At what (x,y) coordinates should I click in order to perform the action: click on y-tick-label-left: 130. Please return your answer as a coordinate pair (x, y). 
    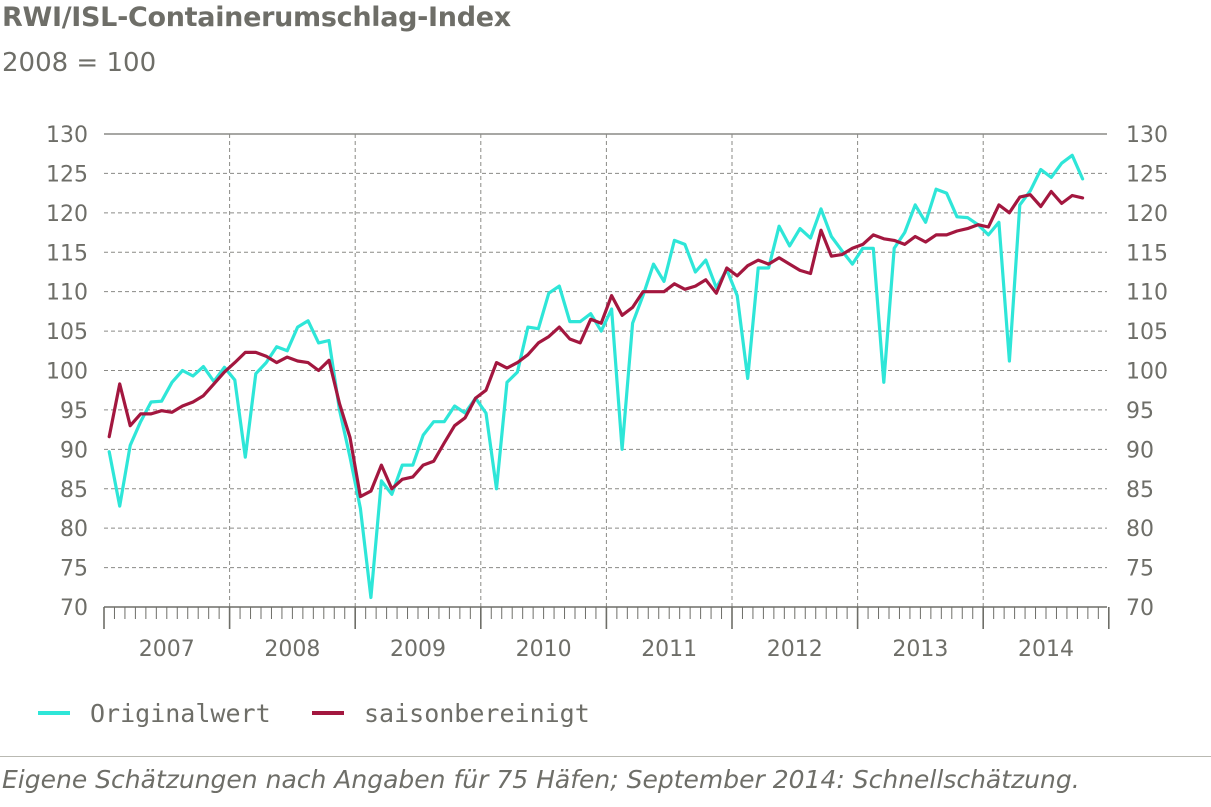
    Looking at the image, I should click on (67, 135).